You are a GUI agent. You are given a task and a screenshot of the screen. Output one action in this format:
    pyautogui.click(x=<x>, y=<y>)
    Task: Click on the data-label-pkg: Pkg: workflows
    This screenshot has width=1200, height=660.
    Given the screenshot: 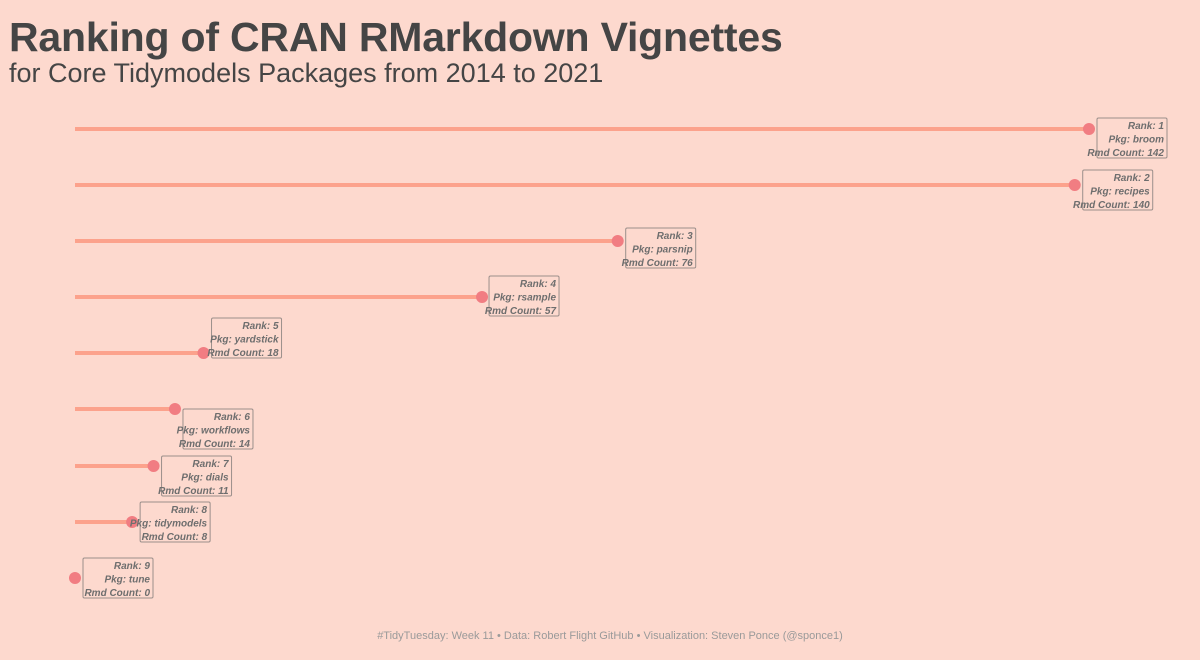 What is the action you would take?
    pyautogui.click(x=214, y=431)
    